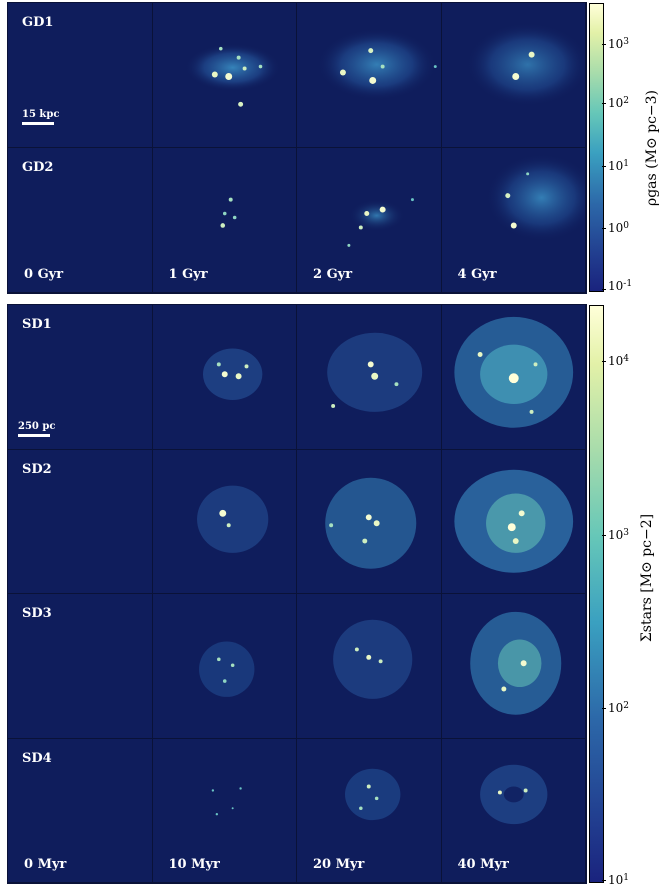 This screenshot has width=664, height=890. What do you see at coordinates (80, 75) in the screenshot?
I see `panel-gd1-t0: GD1 15 kpc` at bounding box center [80, 75].